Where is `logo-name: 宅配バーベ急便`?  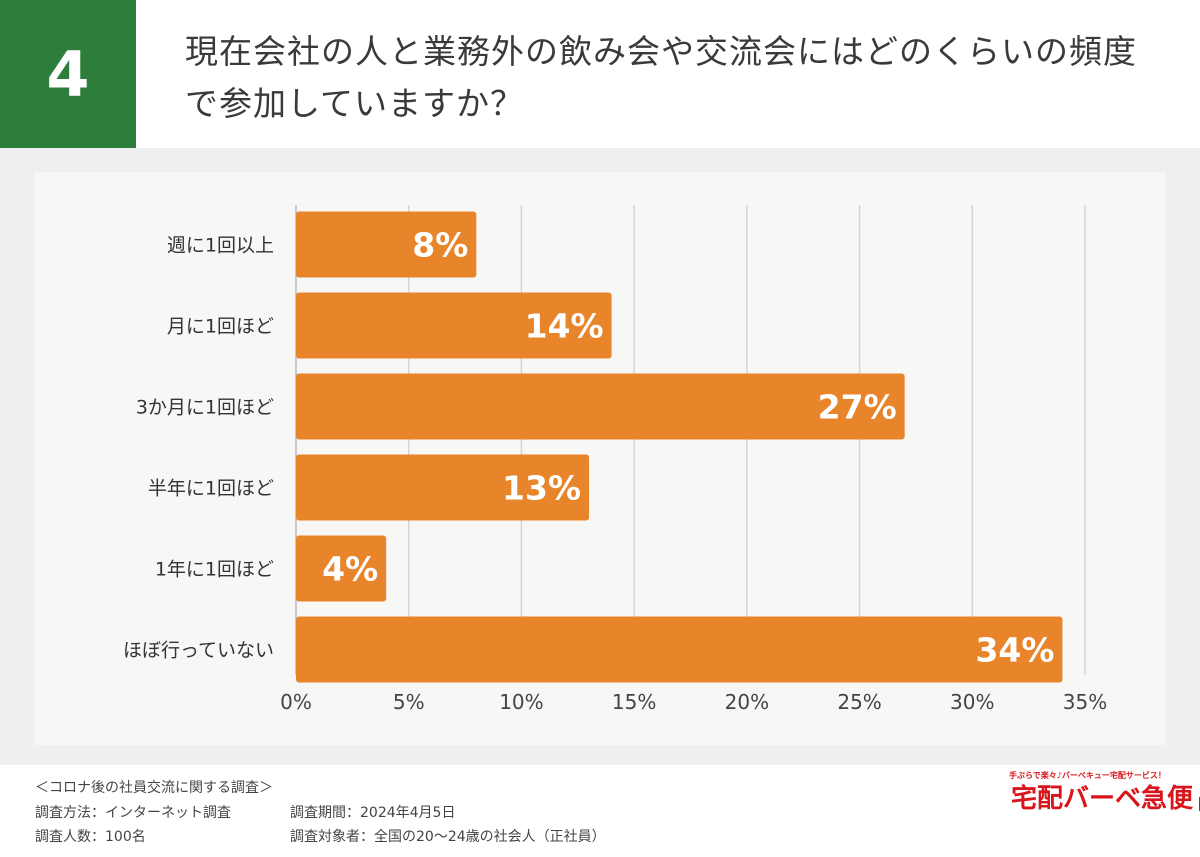 logo-name: 宅配バーベ急便 is located at coordinates (1102, 799).